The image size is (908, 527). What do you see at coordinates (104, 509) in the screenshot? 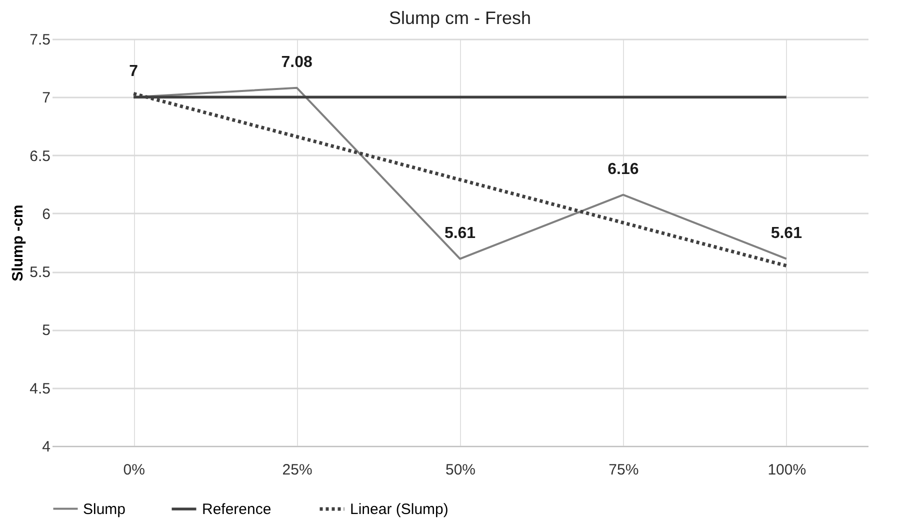
I see `legend-label: Slump` at bounding box center [104, 509].